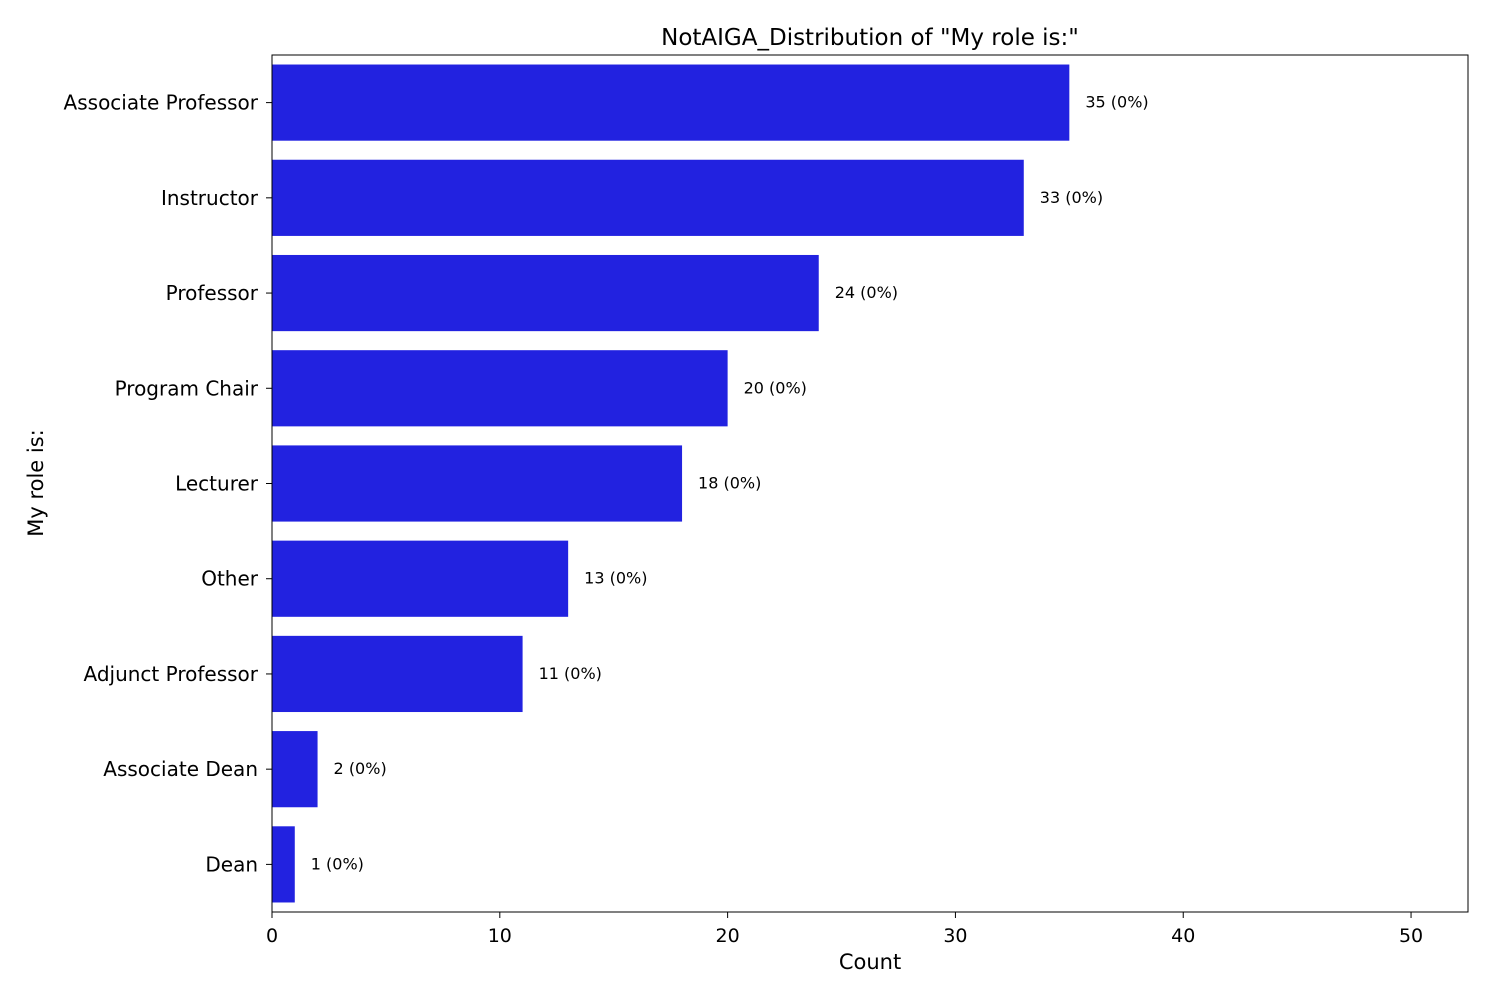 This screenshot has height=1004, width=1500. Describe the element at coordinates (337, 863) in the screenshot. I see `data-label: 1 (0%)` at that location.